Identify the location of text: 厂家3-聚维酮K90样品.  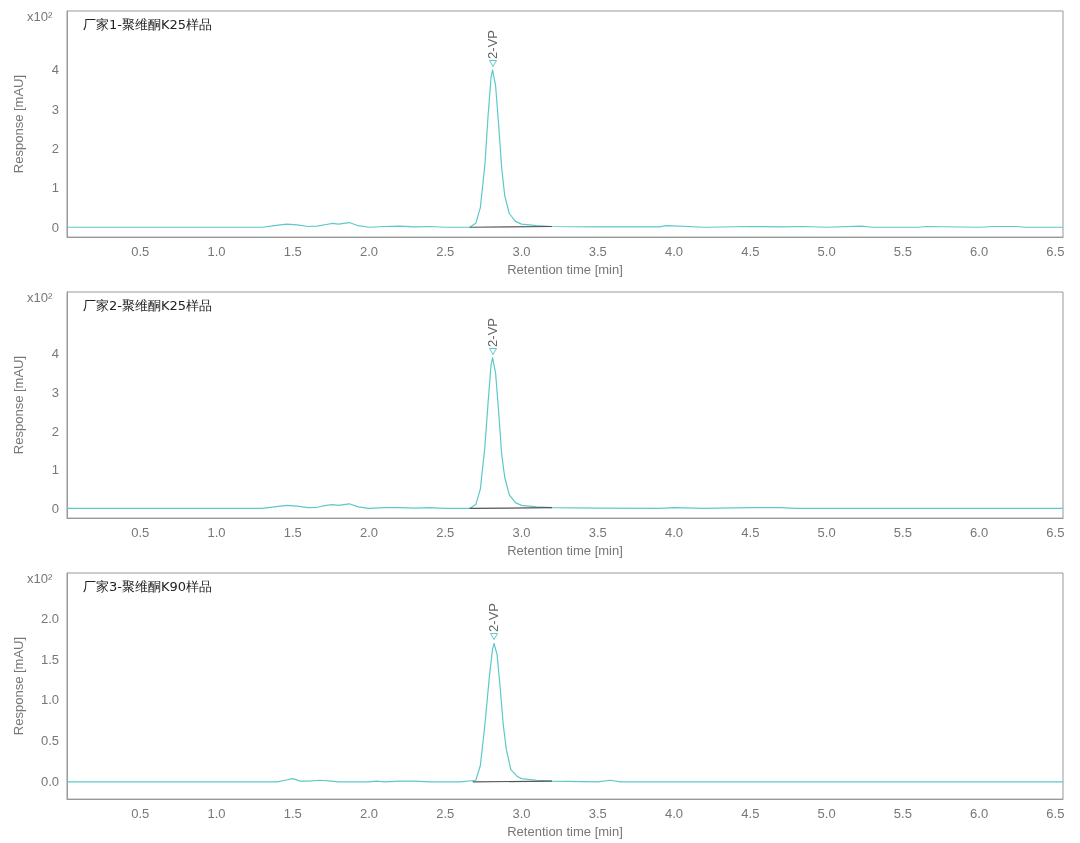
(148, 586).